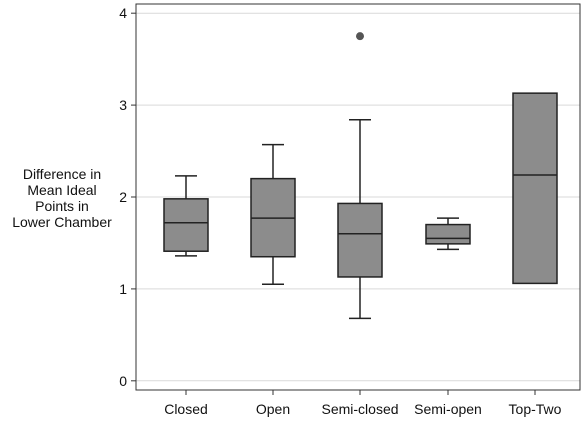 The height and width of the screenshot is (421, 584). What do you see at coordinates (448, 409) in the screenshot?
I see `x-tick-label: Semi-open` at bounding box center [448, 409].